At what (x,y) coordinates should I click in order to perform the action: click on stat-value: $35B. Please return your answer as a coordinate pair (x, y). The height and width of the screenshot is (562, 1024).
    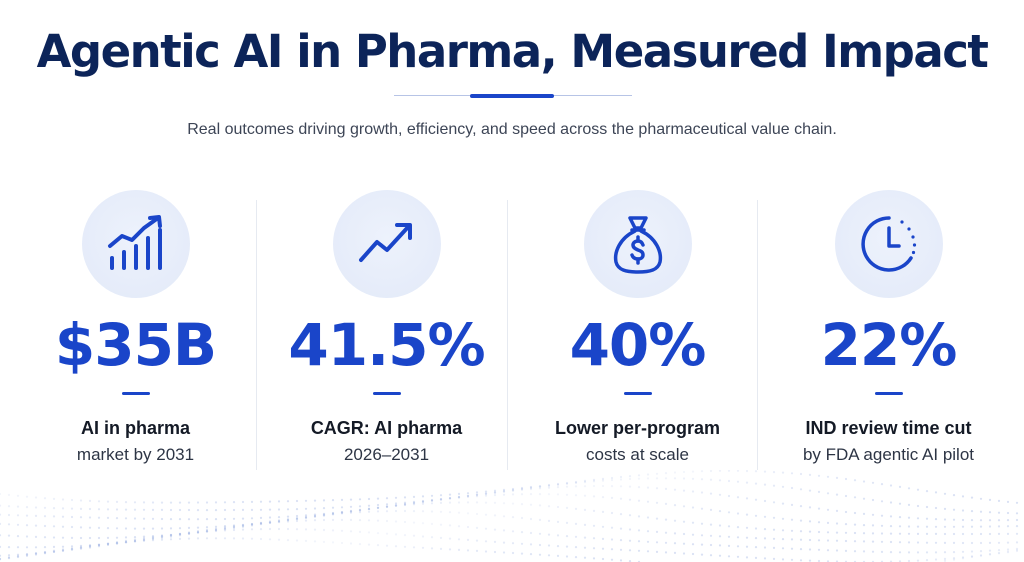
    Looking at the image, I should click on (135, 345).